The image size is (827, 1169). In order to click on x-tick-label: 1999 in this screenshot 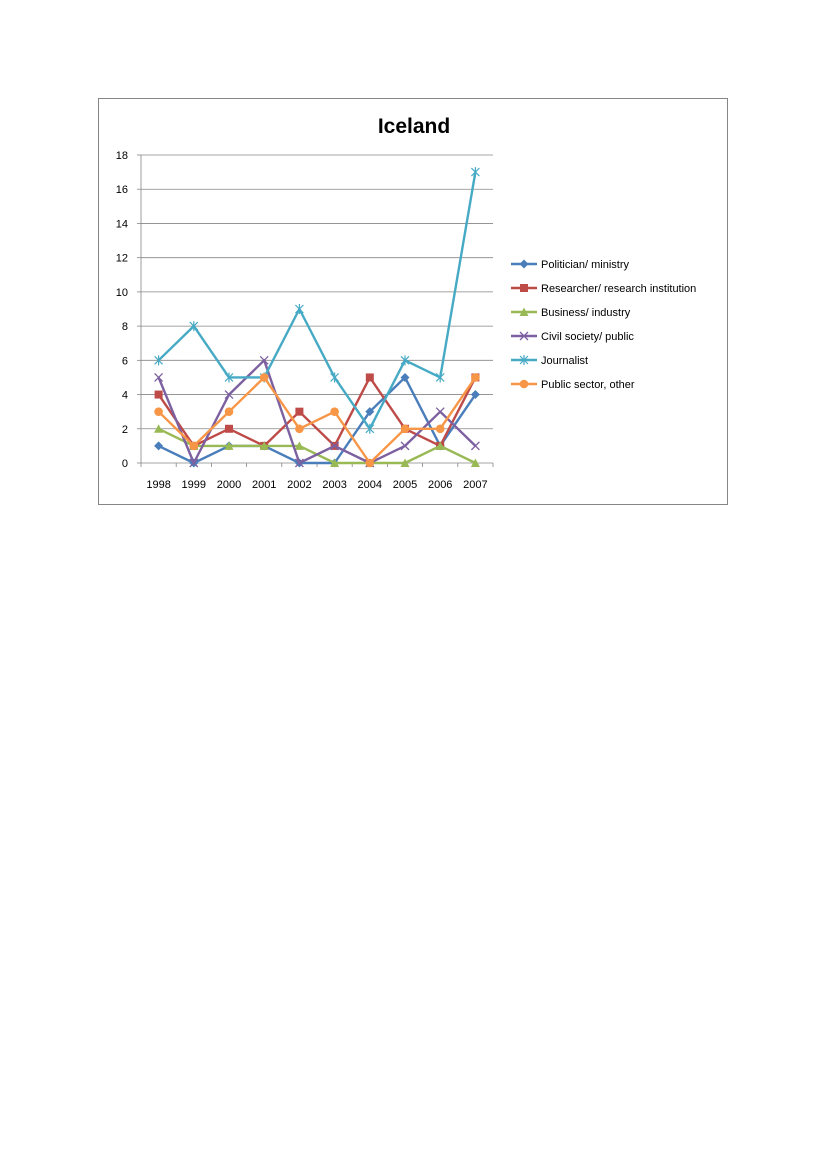, I will do `click(194, 485)`.